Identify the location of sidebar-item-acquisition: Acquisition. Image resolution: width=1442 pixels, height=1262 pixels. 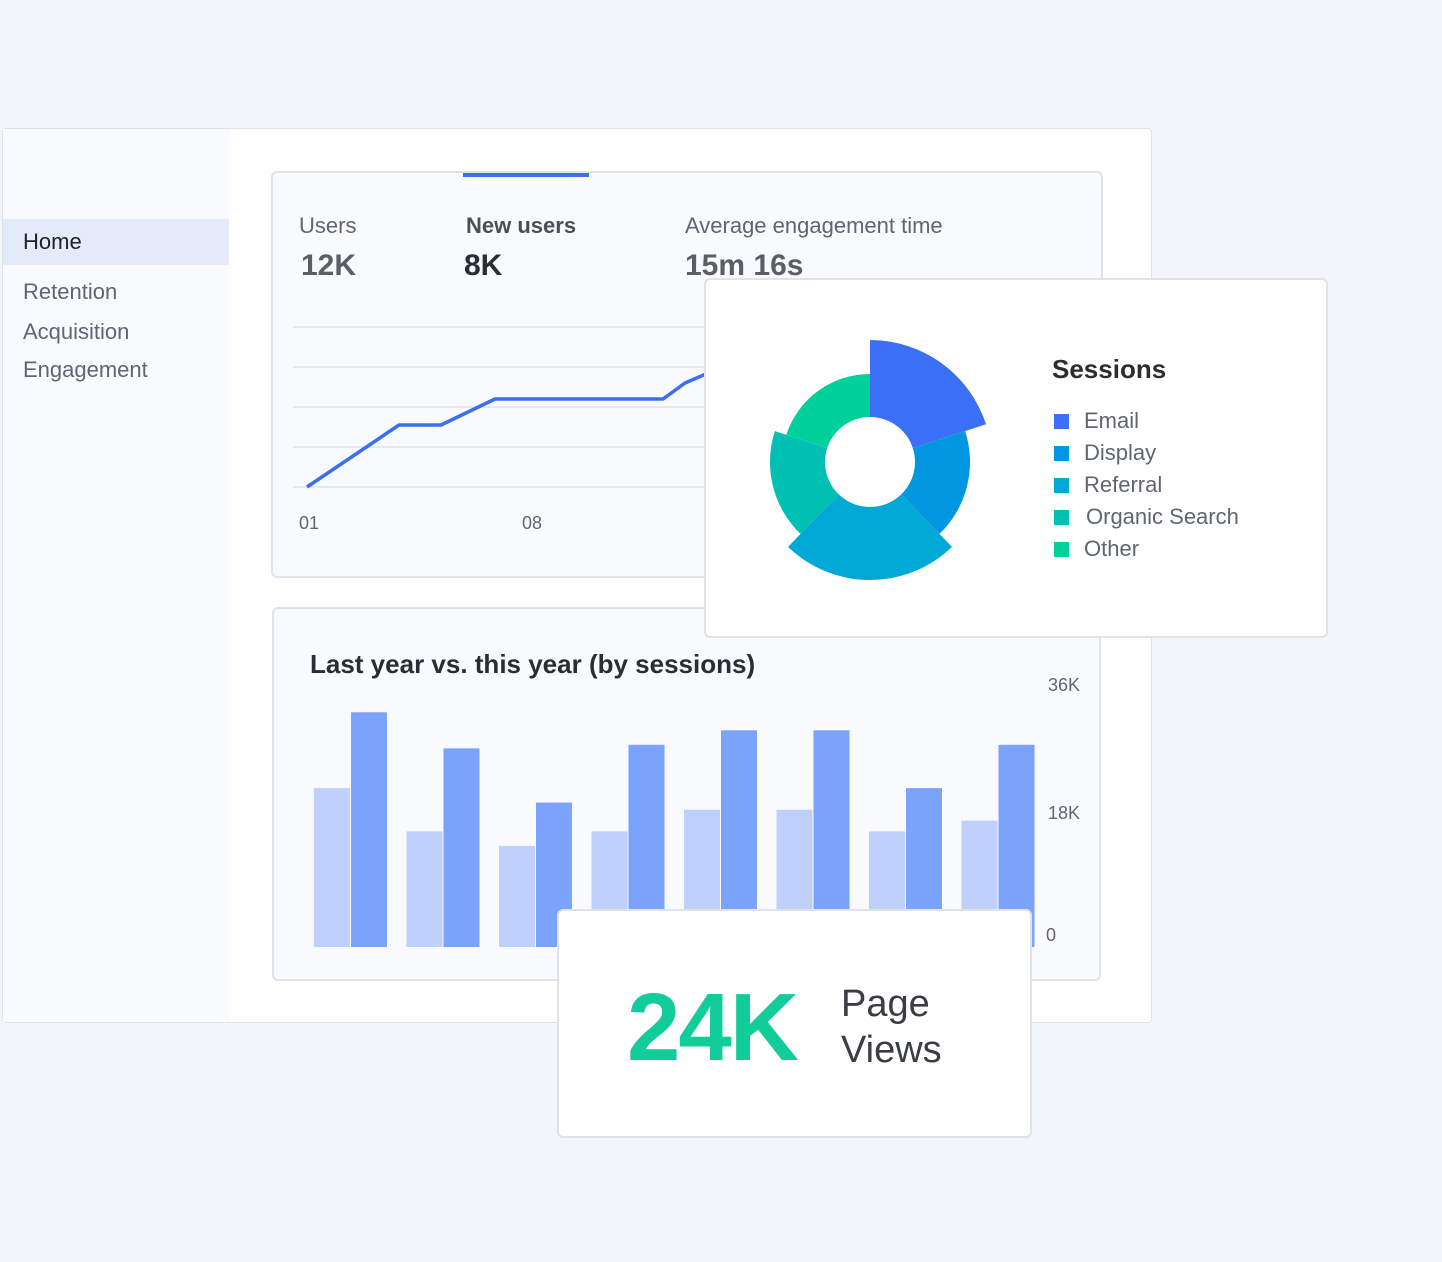
(116, 332).